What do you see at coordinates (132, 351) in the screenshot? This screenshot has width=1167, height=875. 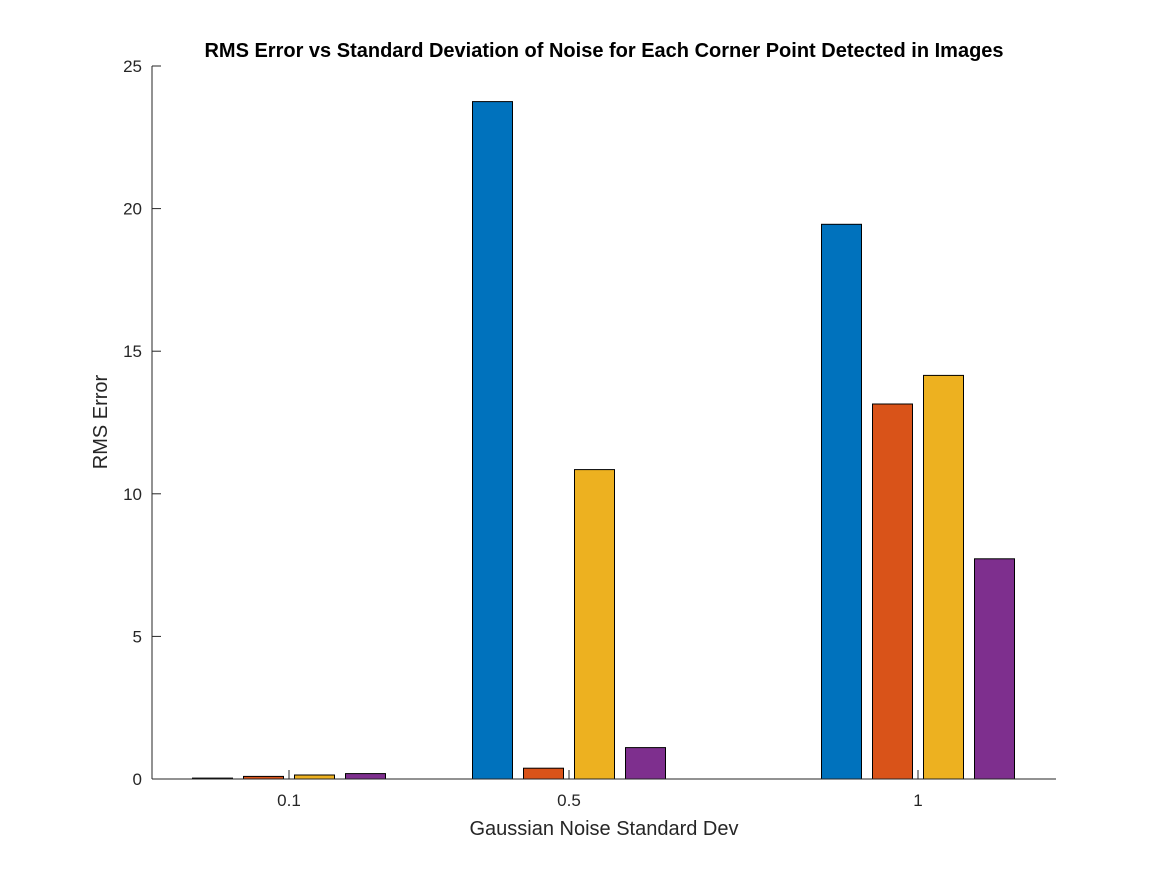 I see `y-tick-label: 15` at bounding box center [132, 351].